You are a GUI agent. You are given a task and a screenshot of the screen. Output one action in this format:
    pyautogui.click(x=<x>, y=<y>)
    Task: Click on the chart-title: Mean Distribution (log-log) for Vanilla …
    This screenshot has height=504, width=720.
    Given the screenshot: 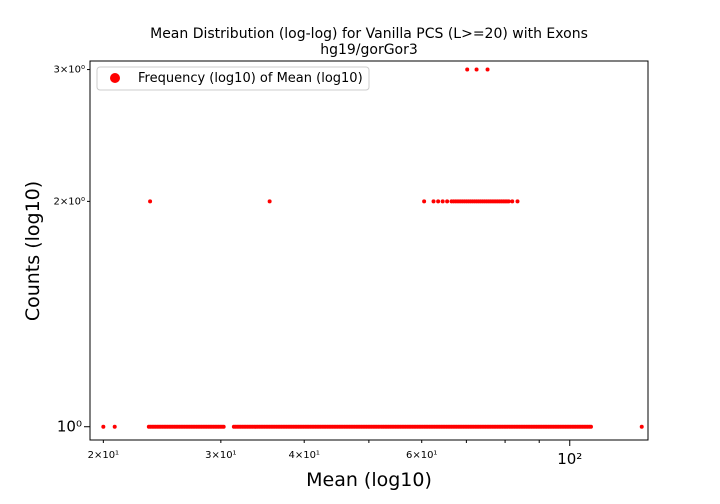 What is the action you would take?
    pyautogui.click(x=369, y=34)
    